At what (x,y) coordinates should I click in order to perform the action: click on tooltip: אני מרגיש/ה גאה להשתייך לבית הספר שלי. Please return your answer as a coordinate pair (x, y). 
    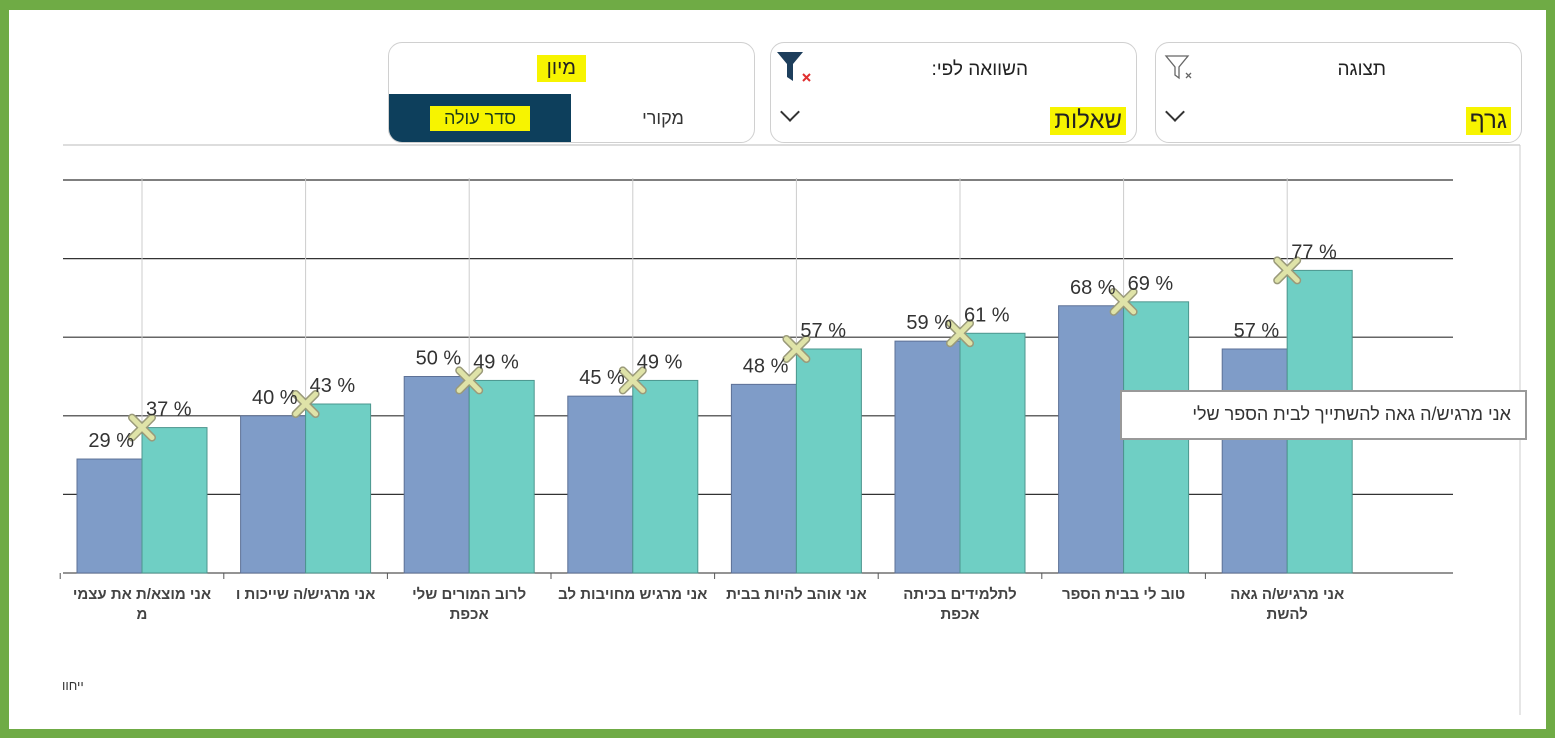
    Looking at the image, I should click on (1323, 415).